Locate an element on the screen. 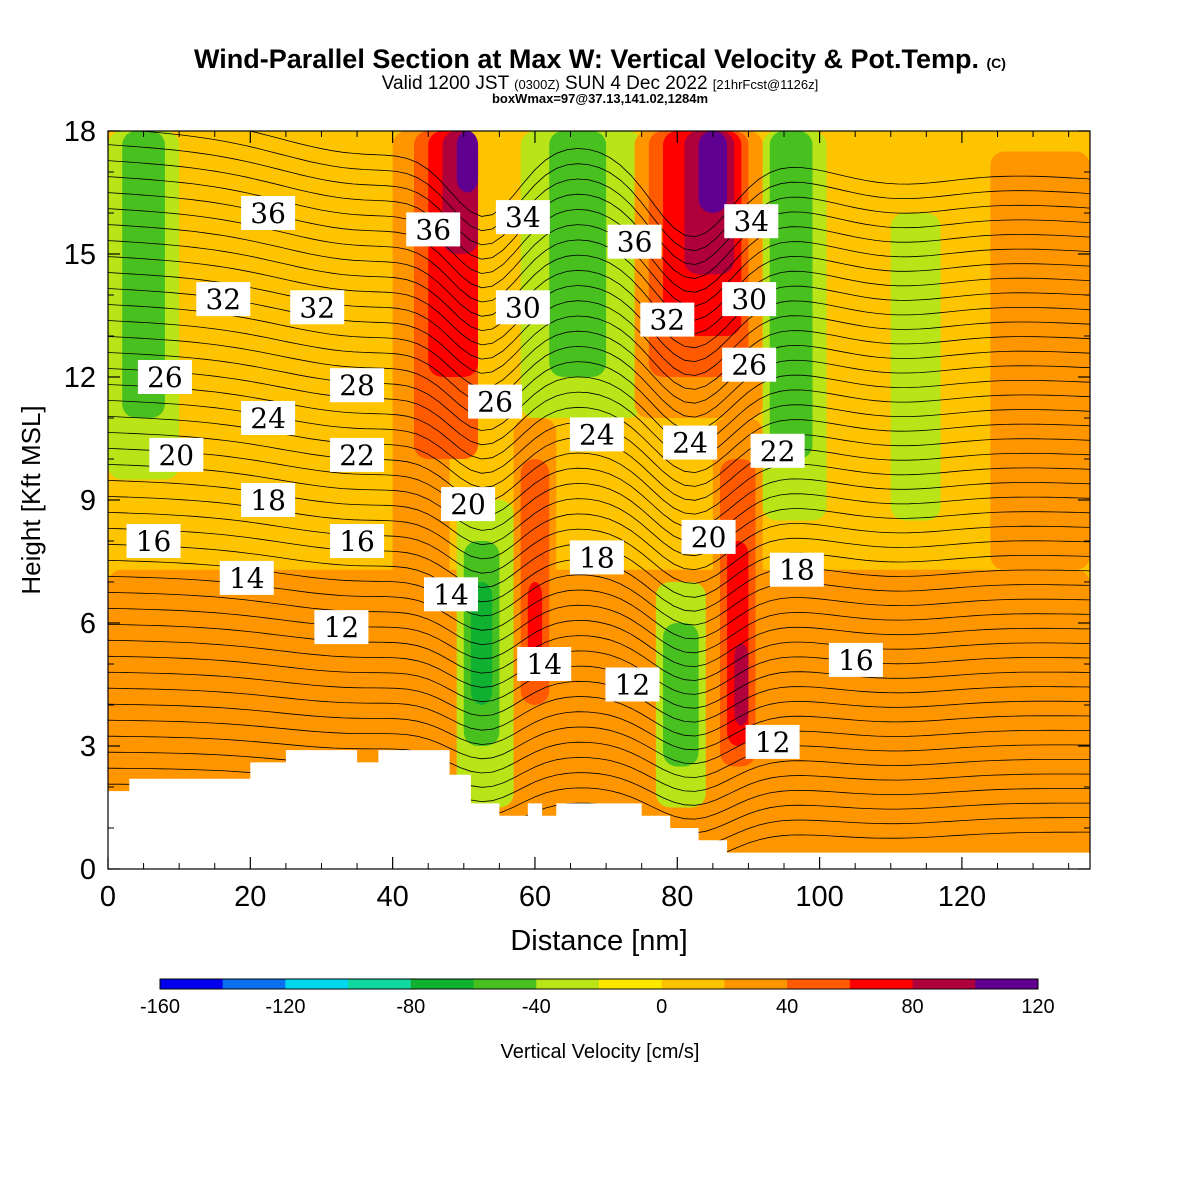 This screenshot has width=1200, height=1200. x-tick-label: 80 is located at coordinates (677, 897).